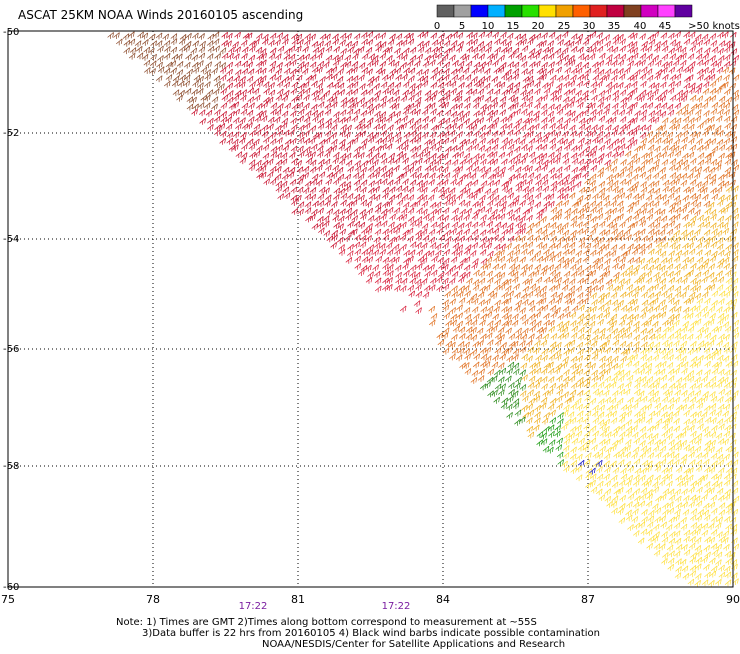 The height and width of the screenshot is (654, 740). What do you see at coordinates (589, 26) in the screenshot?
I see `legend-label: 30` at bounding box center [589, 26].